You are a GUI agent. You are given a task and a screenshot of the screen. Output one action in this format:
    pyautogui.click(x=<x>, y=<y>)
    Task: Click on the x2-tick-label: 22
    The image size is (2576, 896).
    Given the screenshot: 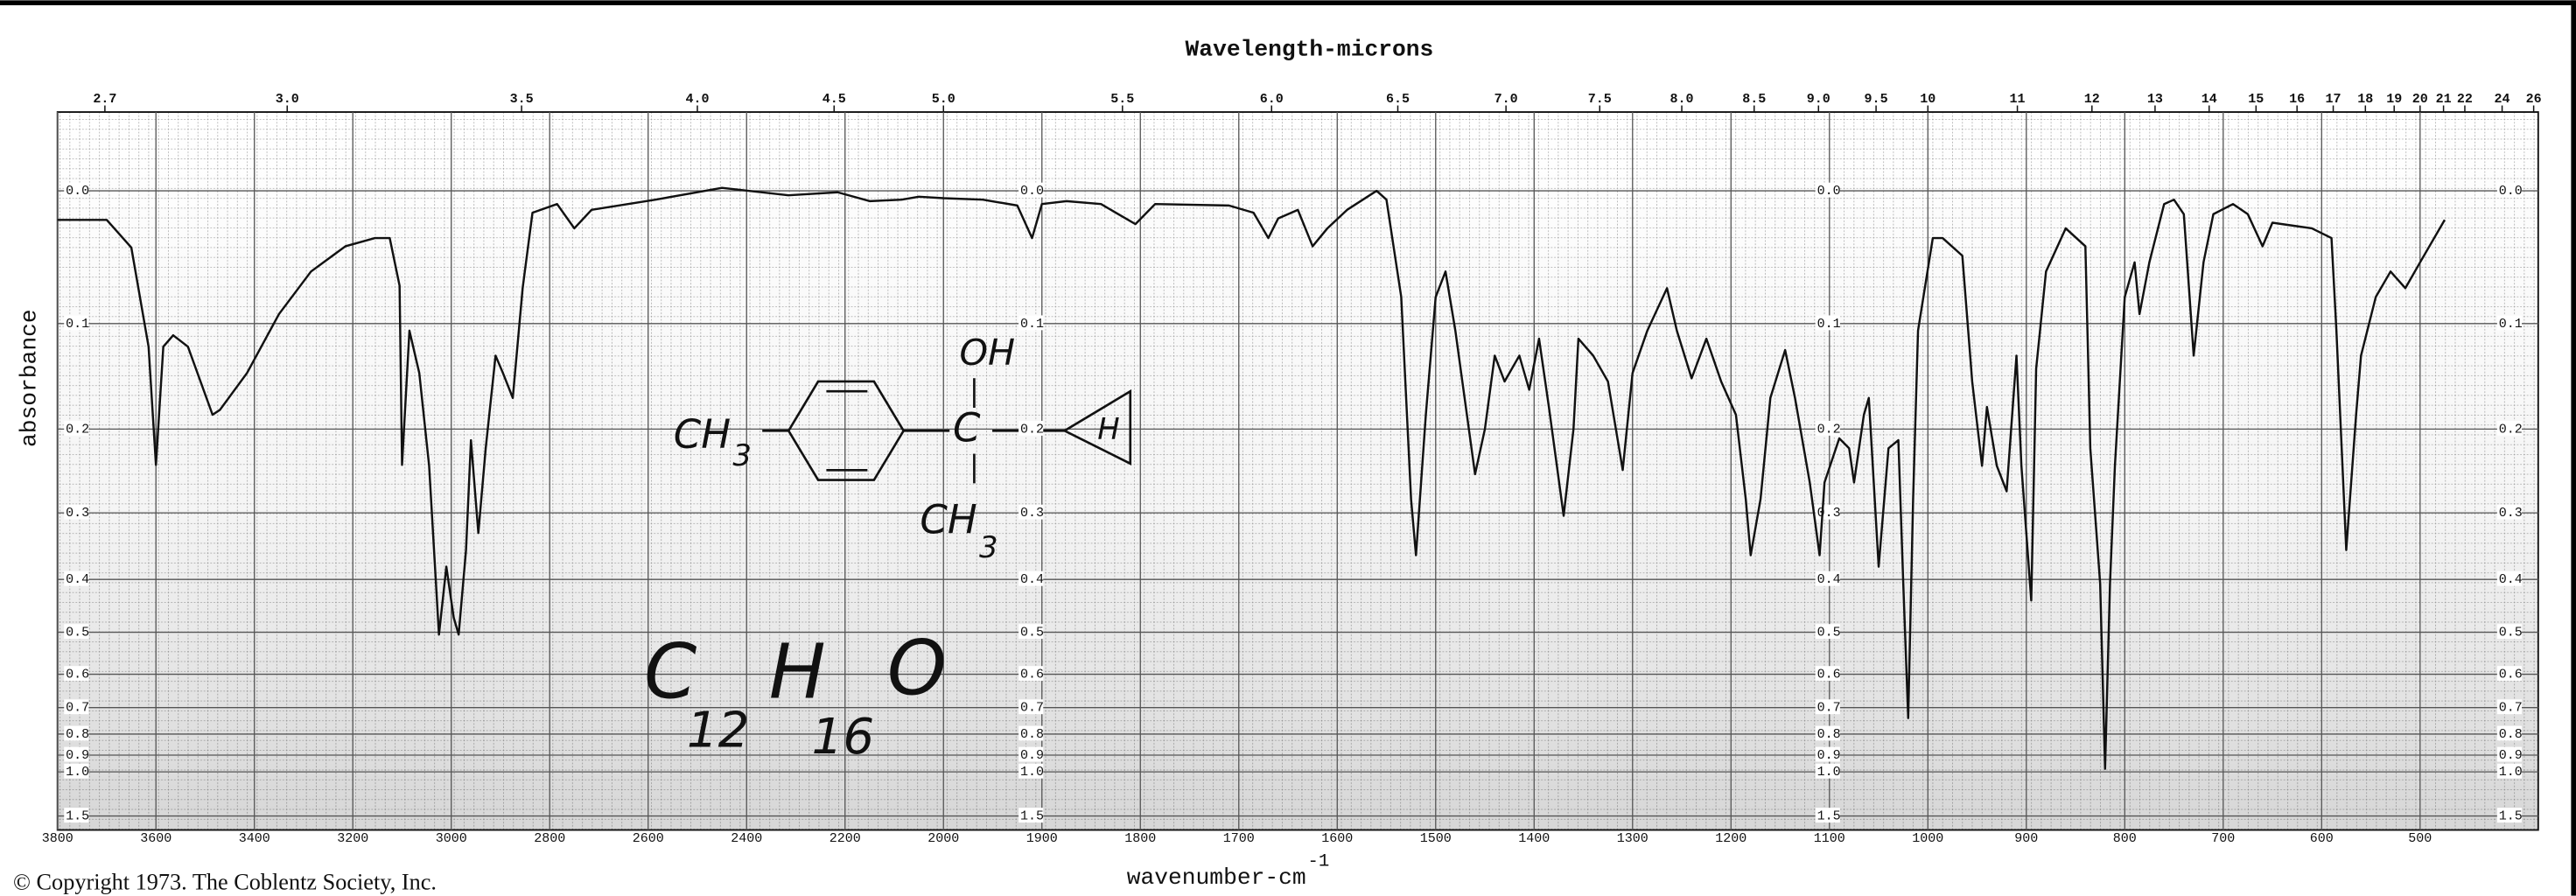 What is the action you would take?
    pyautogui.click(x=2465, y=99)
    